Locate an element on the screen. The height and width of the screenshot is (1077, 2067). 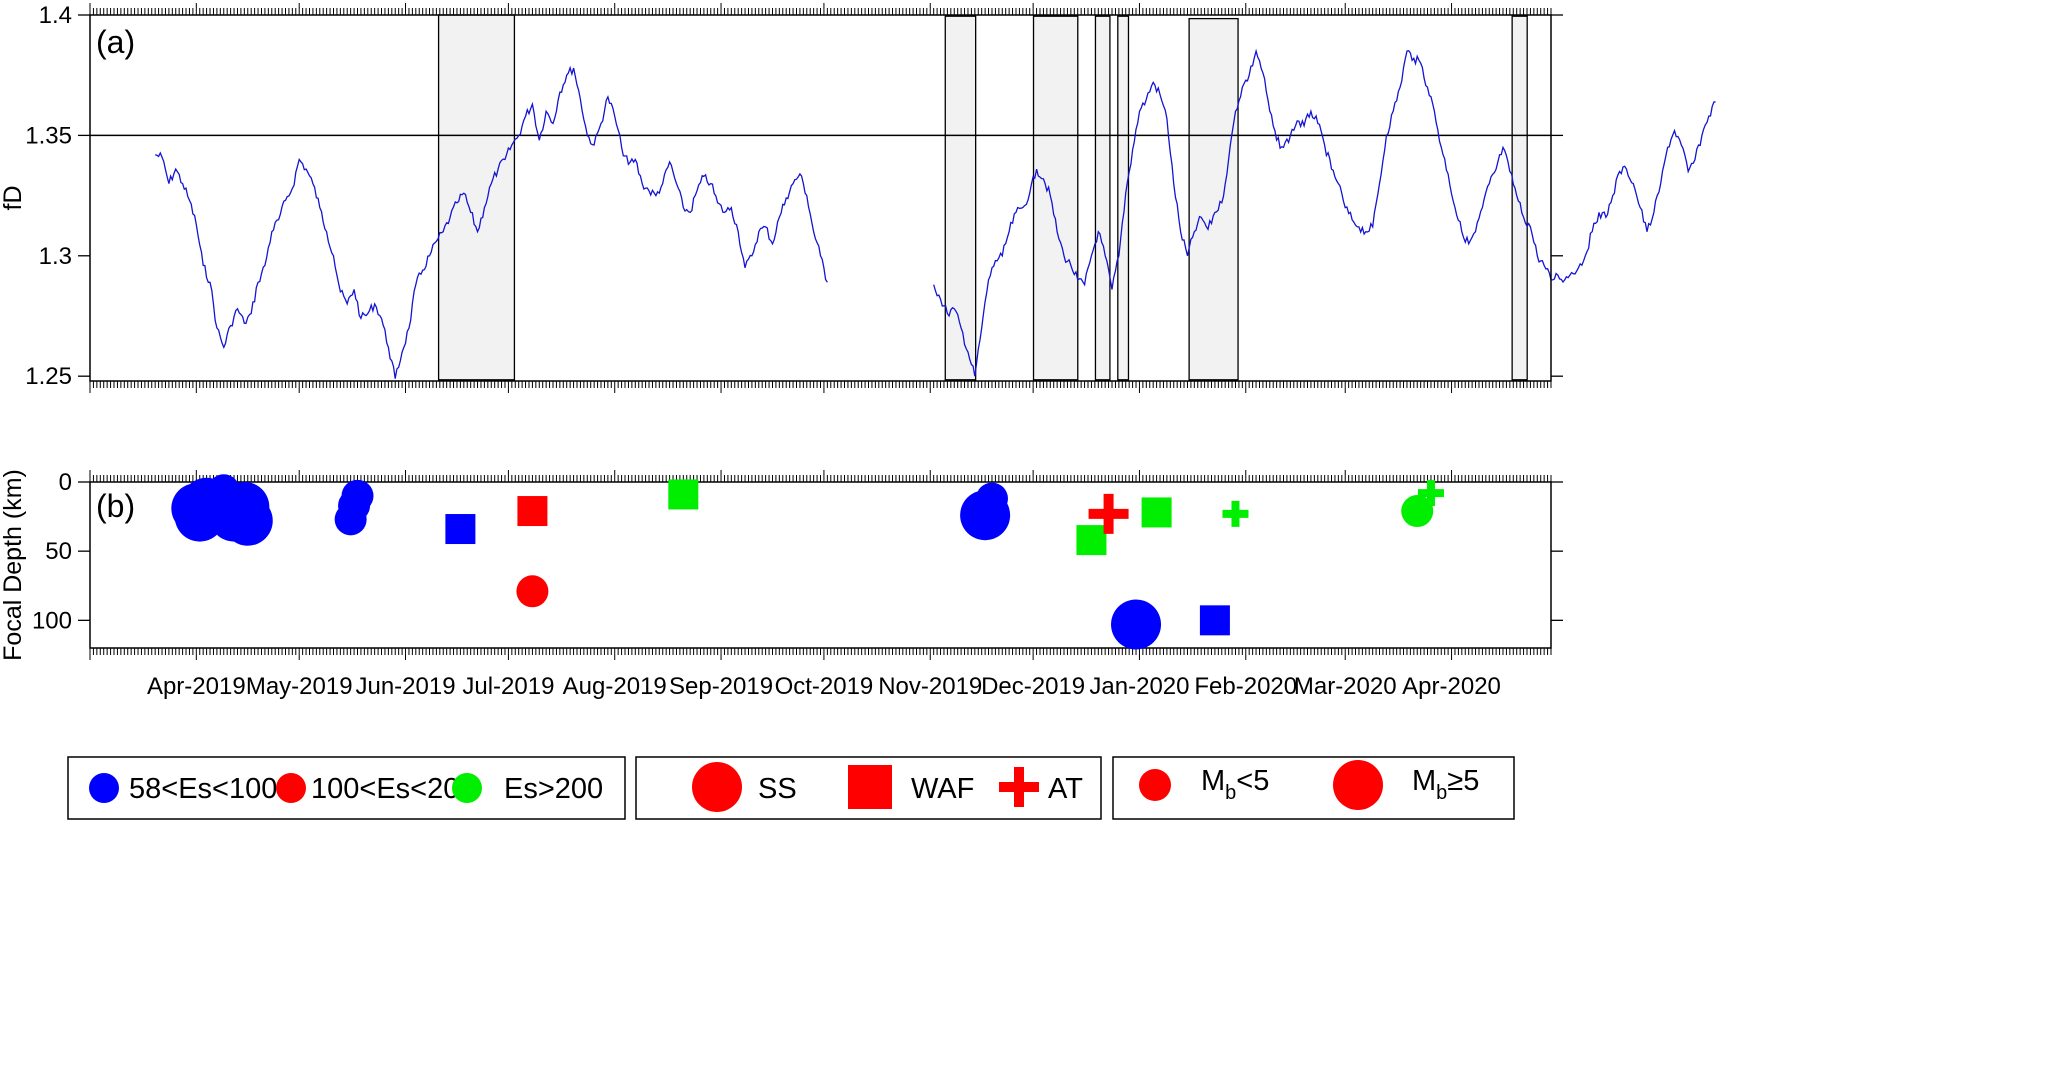
legend-energy-label: Es>200 is located at coordinates (553, 789).